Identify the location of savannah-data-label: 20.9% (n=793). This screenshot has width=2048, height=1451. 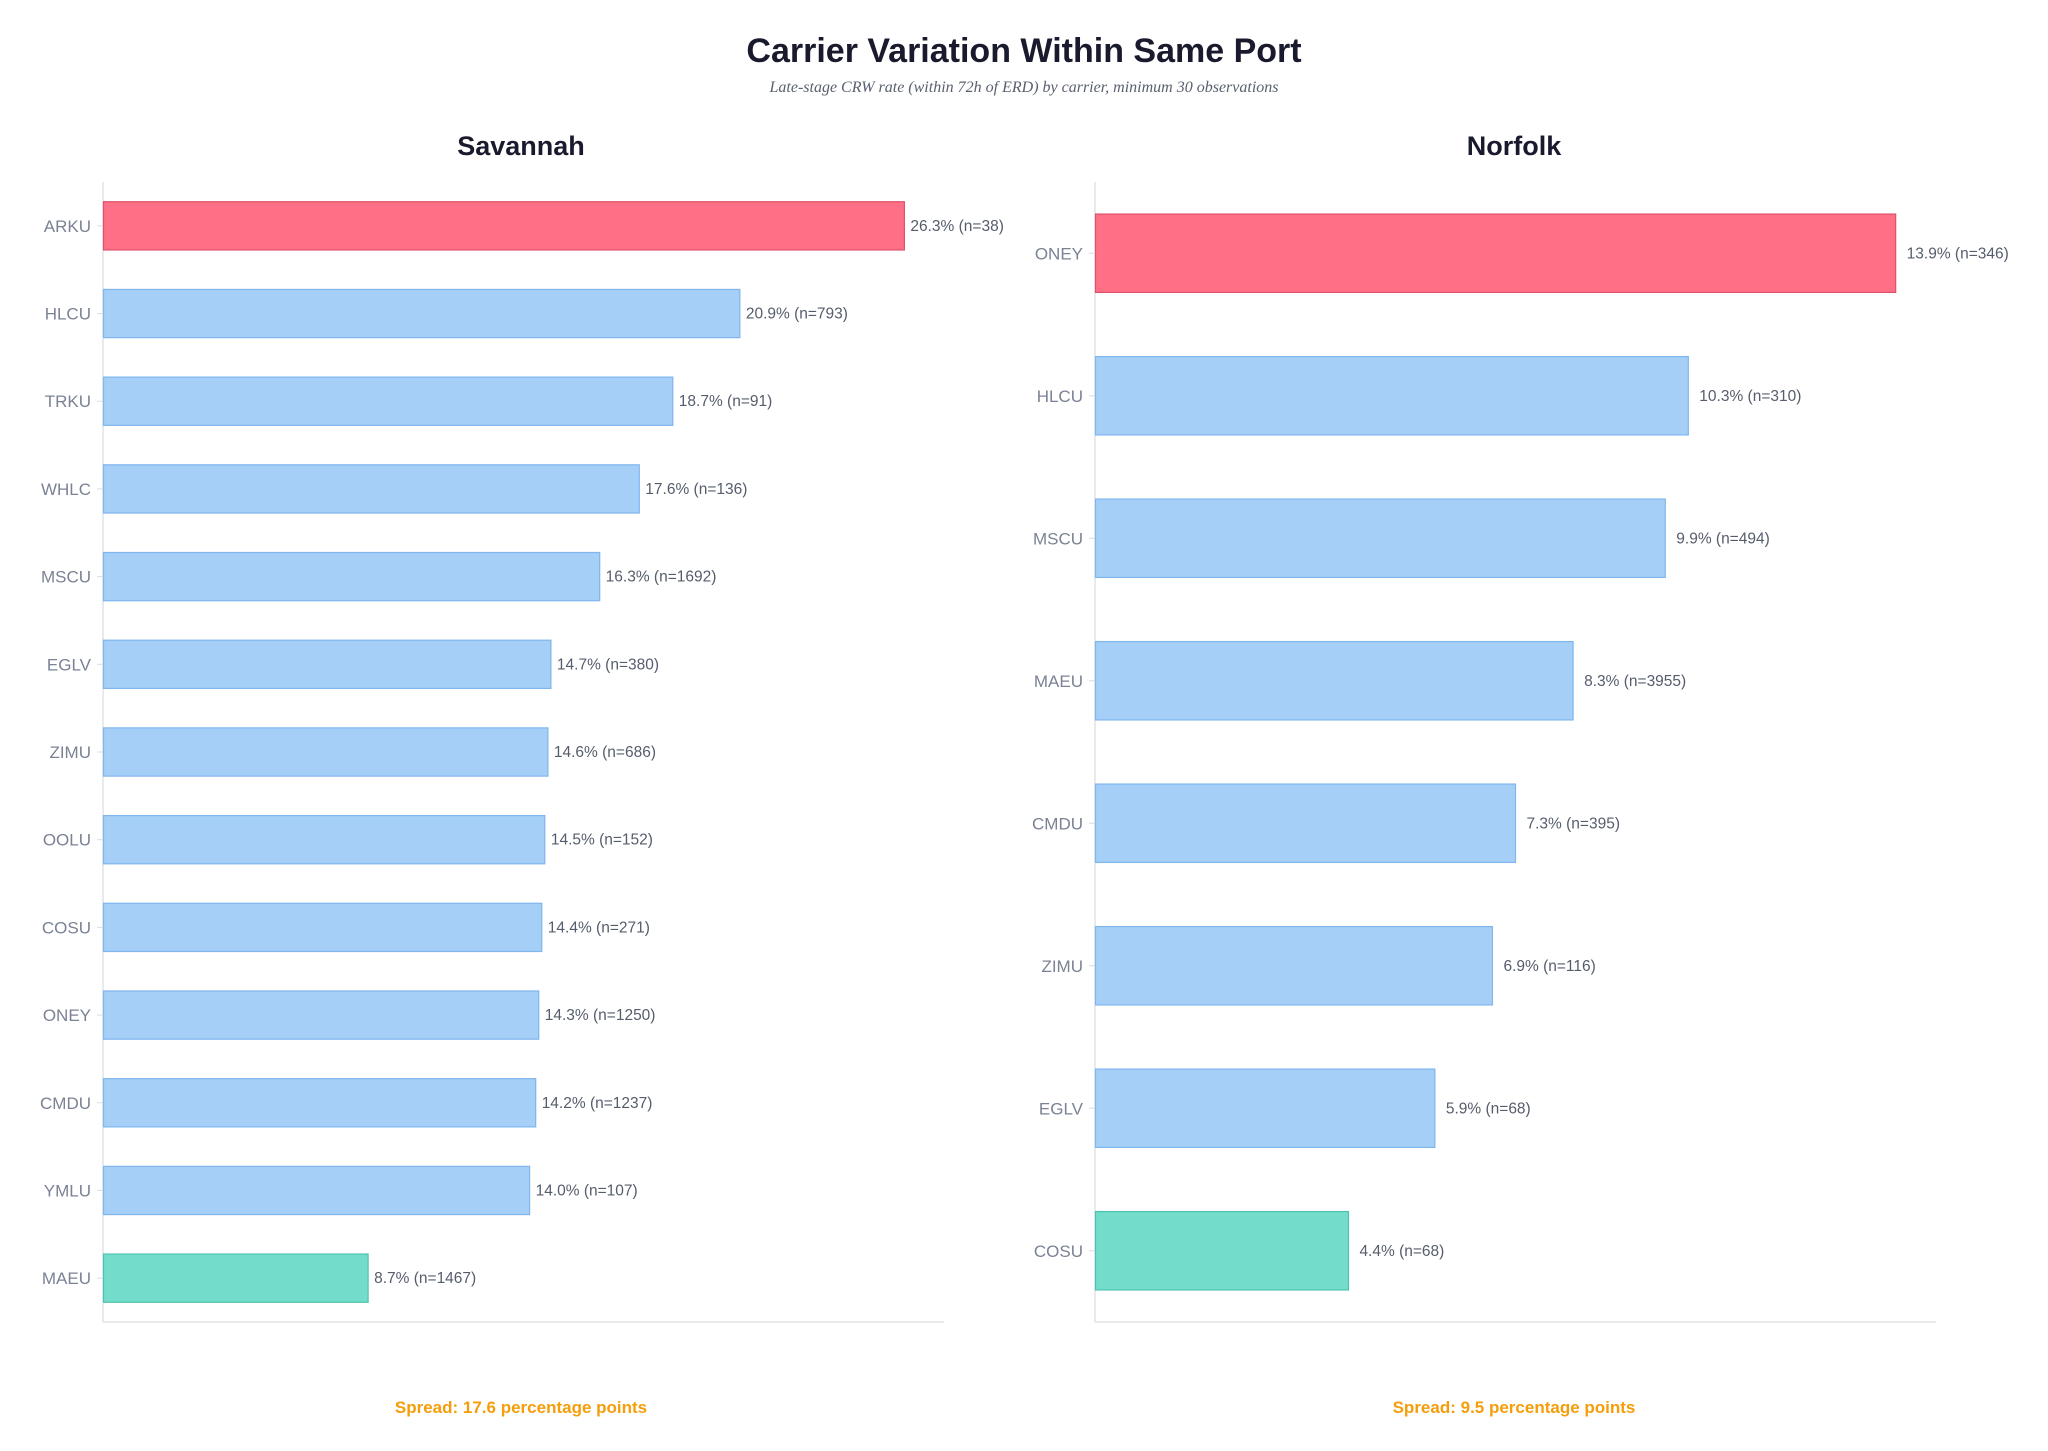
(797, 314).